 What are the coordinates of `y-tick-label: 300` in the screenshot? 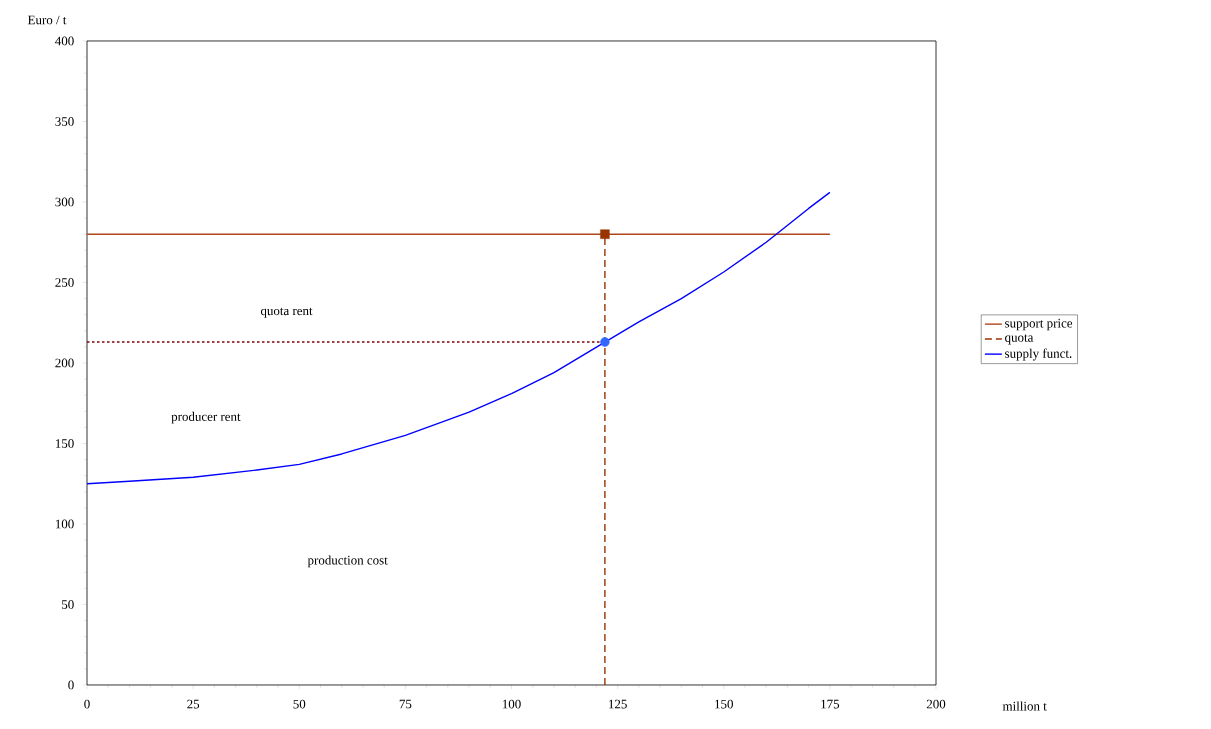 It's located at (64, 202).